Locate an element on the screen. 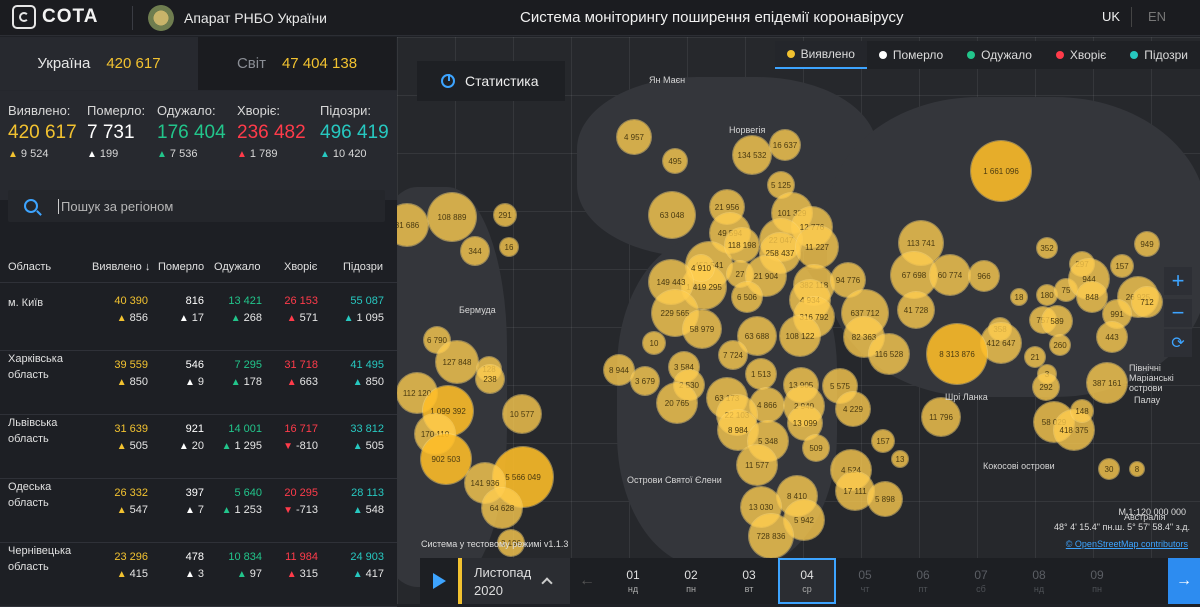 The image size is (1200, 607). search-input is located at coordinates (208, 206).